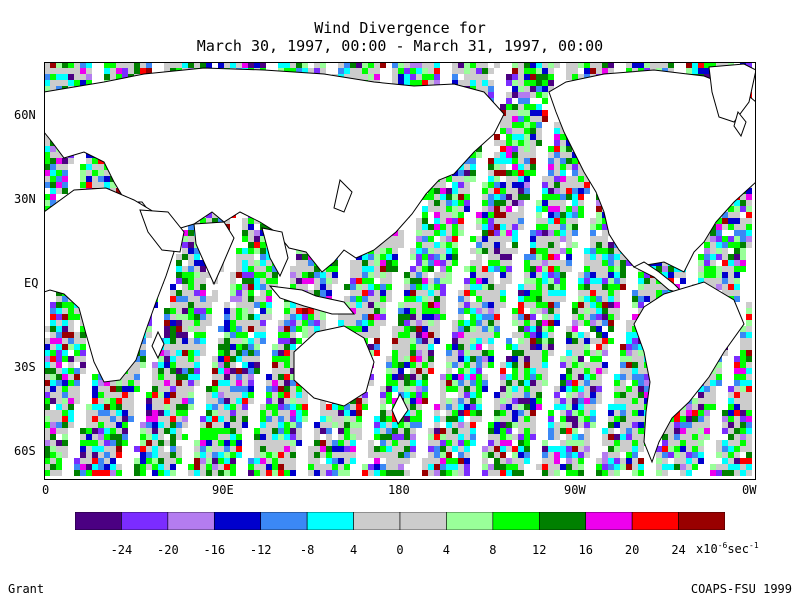 Image resolution: width=800 pixels, height=600 pixels. What do you see at coordinates (275, 252) in the screenshot?
I see `land-indochina` at bounding box center [275, 252].